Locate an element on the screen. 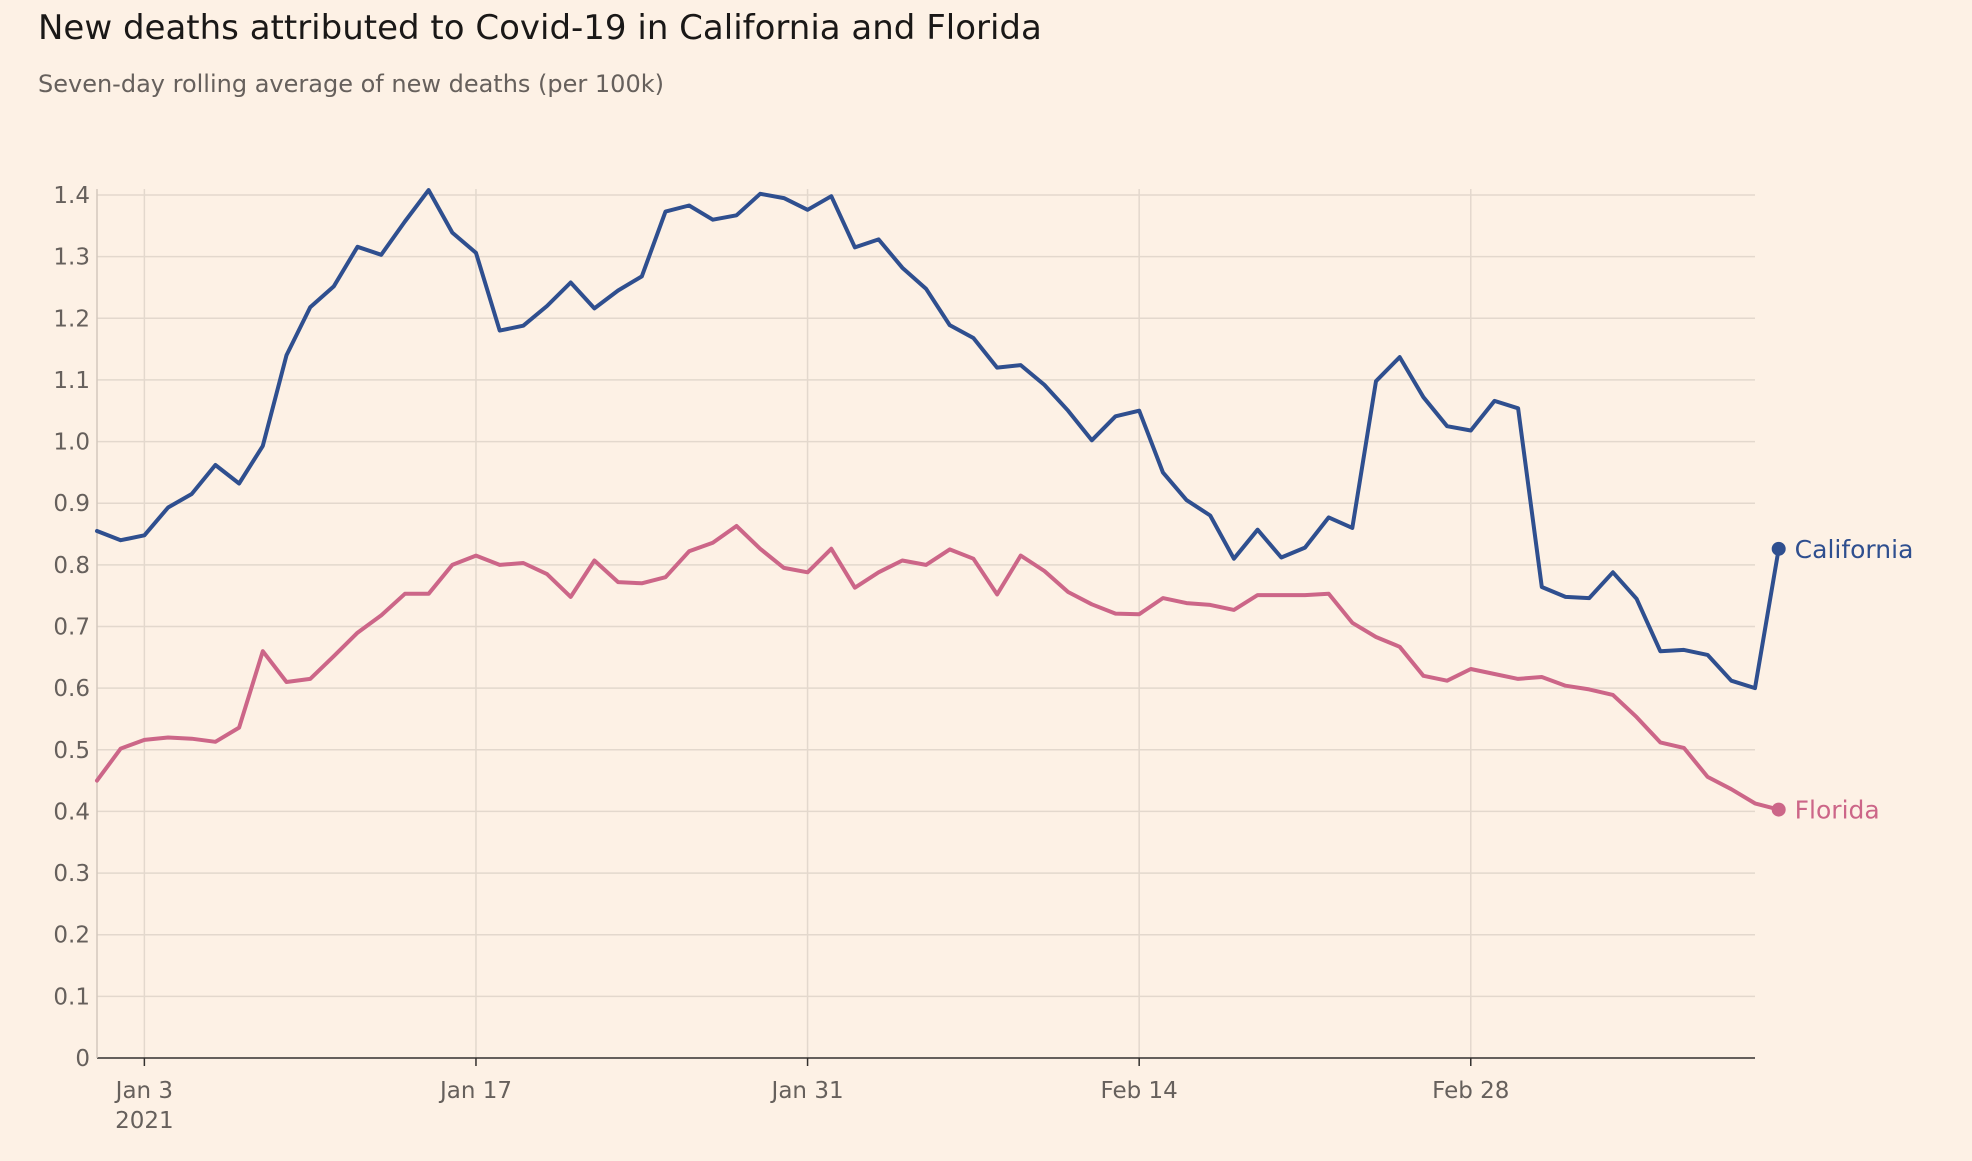  label-layer: California Florida is located at coordinates (1854, 680).